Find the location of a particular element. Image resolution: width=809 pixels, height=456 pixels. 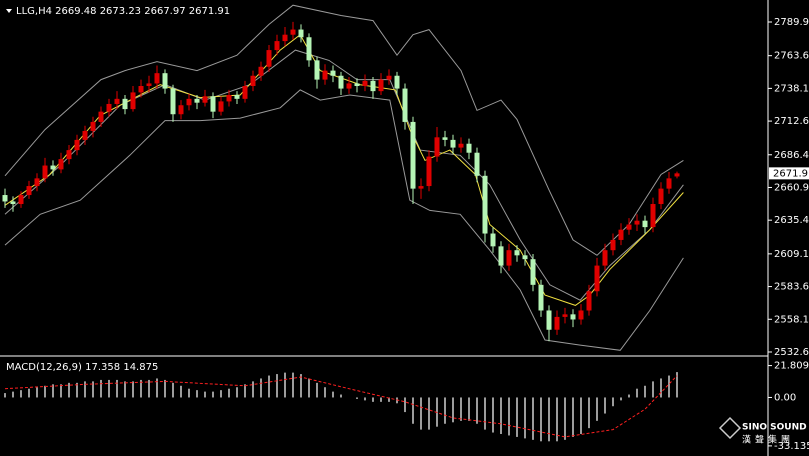

macd-tick-label: 21.809 is located at coordinates (791, 366).